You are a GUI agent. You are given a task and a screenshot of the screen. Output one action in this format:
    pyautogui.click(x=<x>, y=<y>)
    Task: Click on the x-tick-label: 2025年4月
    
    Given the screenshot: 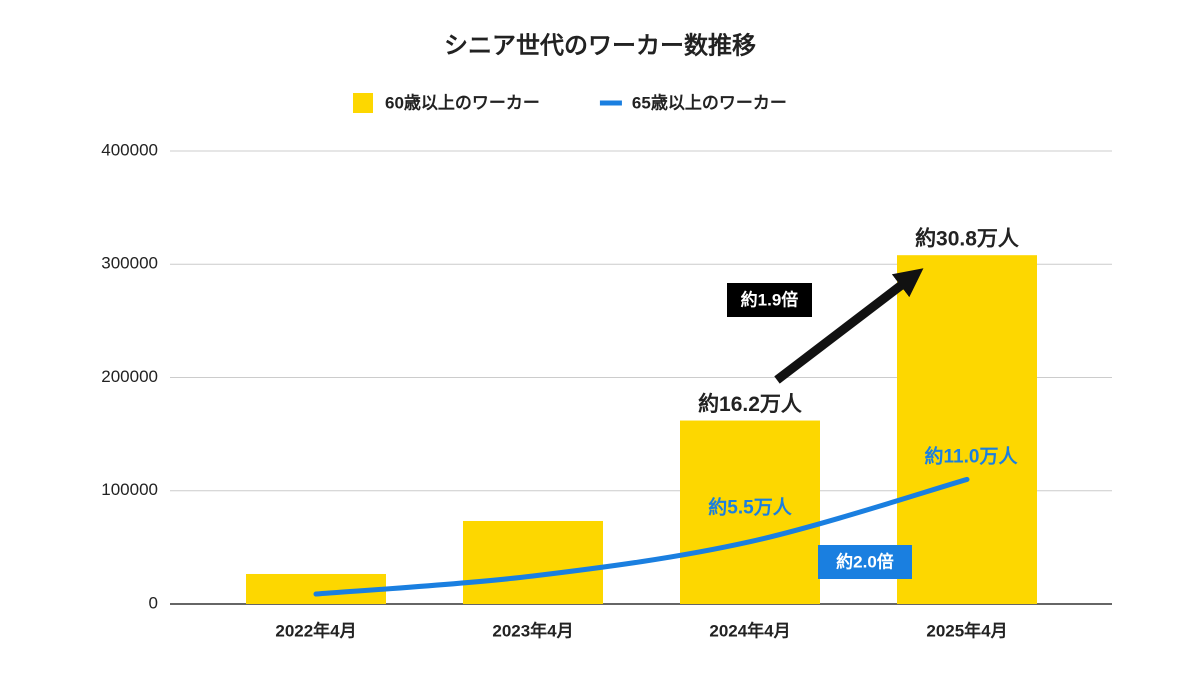 What is the action you would take?
    pyautogui.click(x=966, y=630)
    